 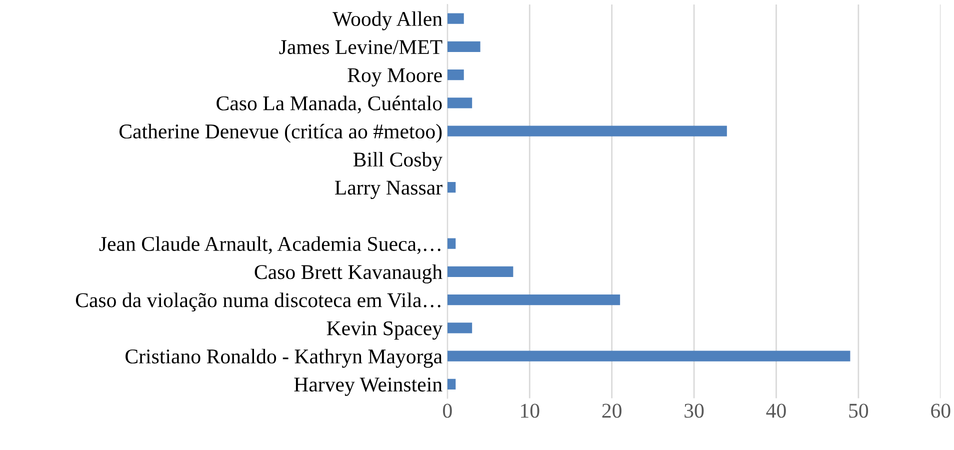 What do you see at coordinates (397, 161) in the screenshot?
I see `y-tick-label: Bill Cosby` at bounding box center [397, 161].